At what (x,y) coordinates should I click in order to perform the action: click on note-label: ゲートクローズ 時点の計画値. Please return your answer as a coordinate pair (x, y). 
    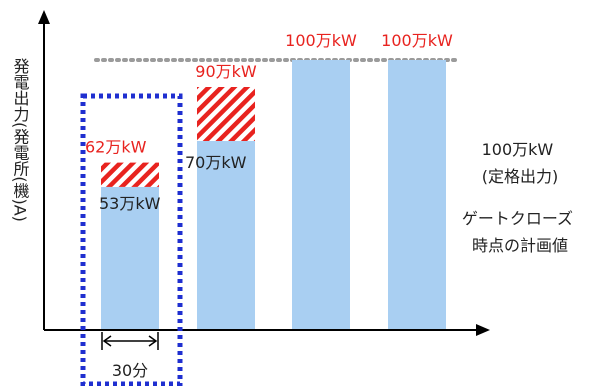
    Looking at the image, I should click on (520, 232).